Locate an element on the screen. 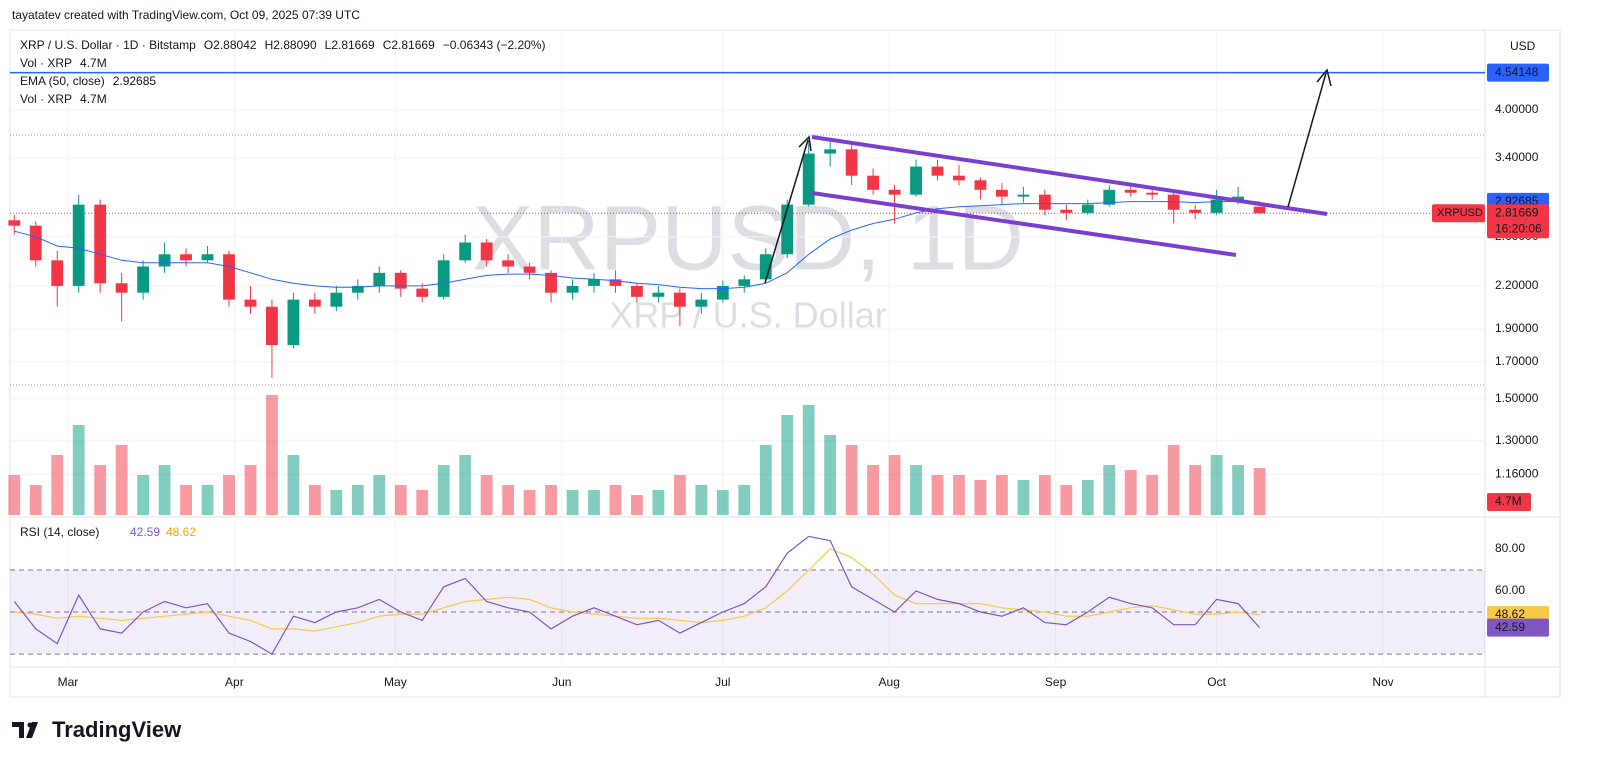  volume-tag-bg is located at coordinates (1509, 502).